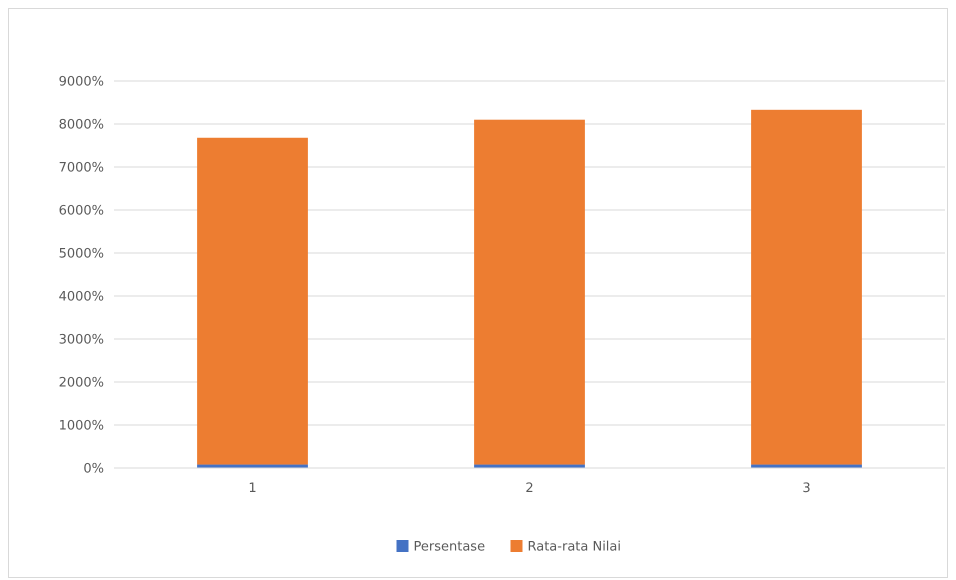 The height and width of the screenshot is (580, 956). Describe the element at coordinates (529, 488) in the screenshot. I see `x-tick-label: 2` at that location.